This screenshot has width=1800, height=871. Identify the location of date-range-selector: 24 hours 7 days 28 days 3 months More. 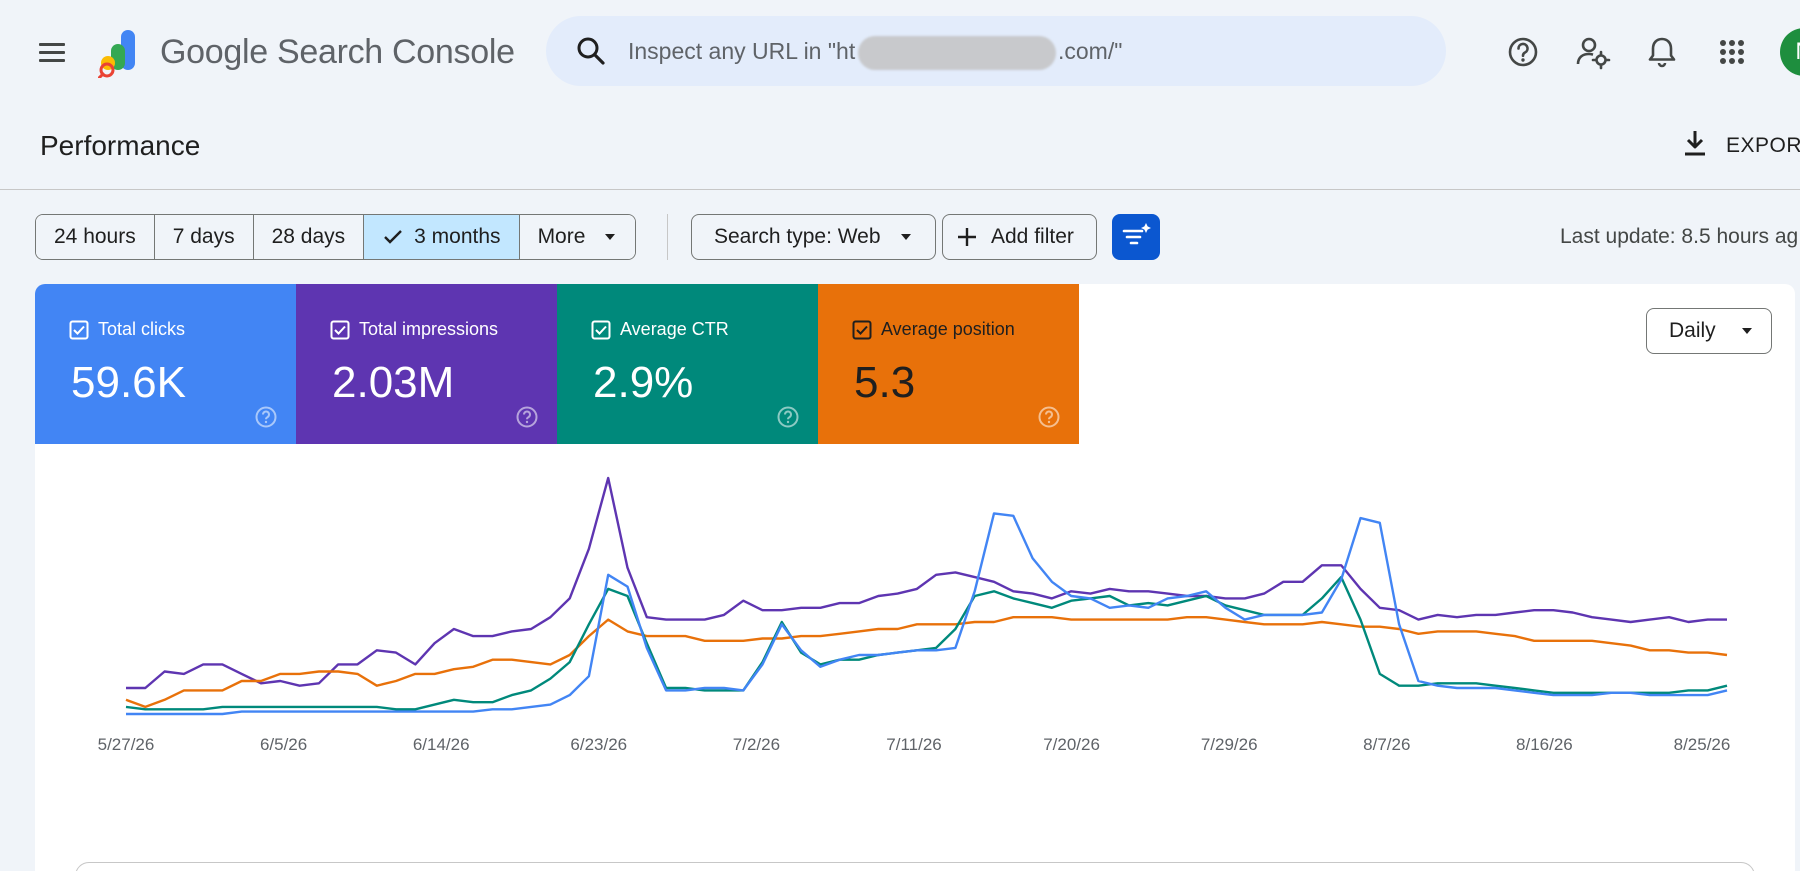
(336, 237).